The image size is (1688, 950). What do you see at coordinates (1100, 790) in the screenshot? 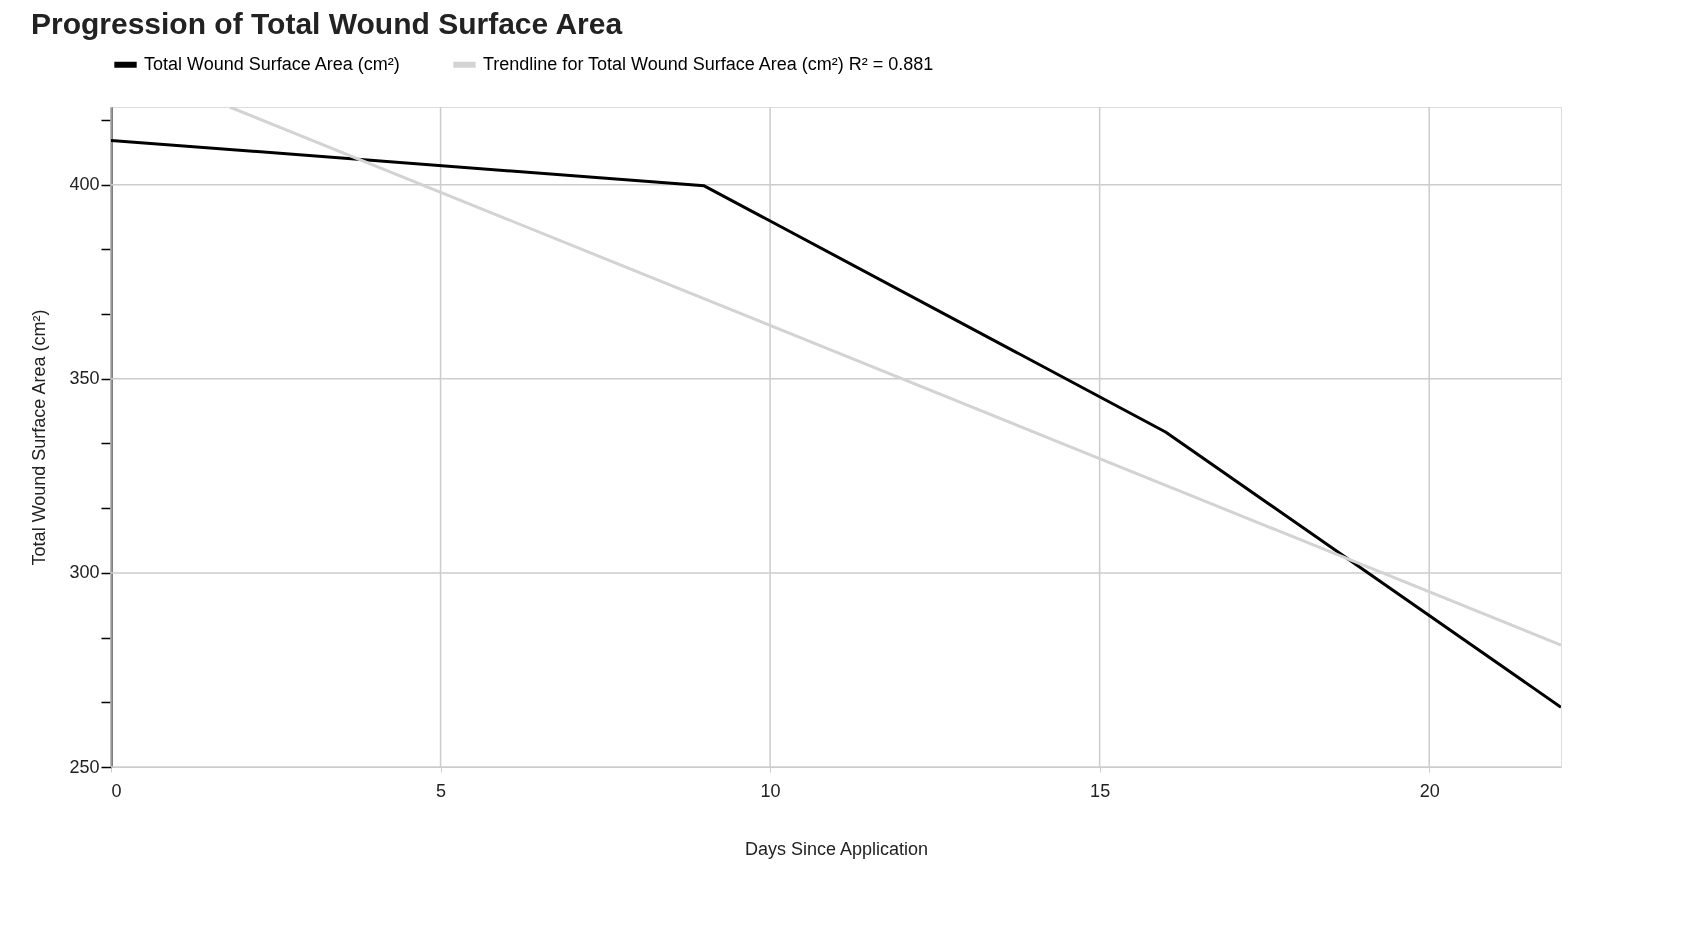
I see `x-tick-label: 15` at bounding box center [1100, 790].